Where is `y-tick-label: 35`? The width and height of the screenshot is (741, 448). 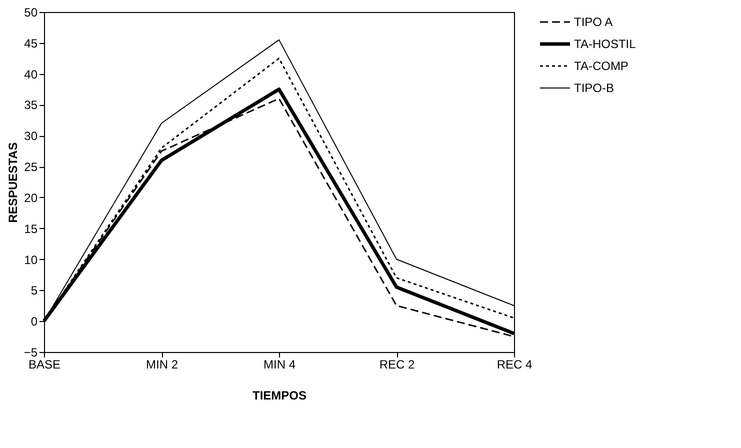
y-tick-label: 35 is located at coordinates (31, 105).